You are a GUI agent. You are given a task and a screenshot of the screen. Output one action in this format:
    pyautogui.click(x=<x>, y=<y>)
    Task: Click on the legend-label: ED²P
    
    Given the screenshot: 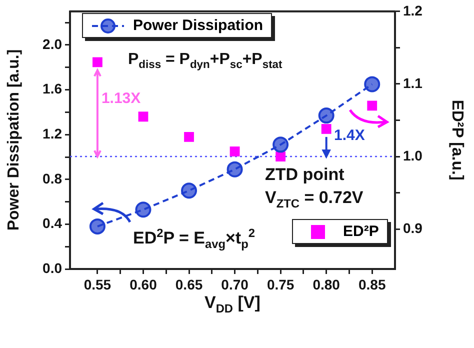 What is the action you would take?
    pyautogui.click(x=361, y=231)
    